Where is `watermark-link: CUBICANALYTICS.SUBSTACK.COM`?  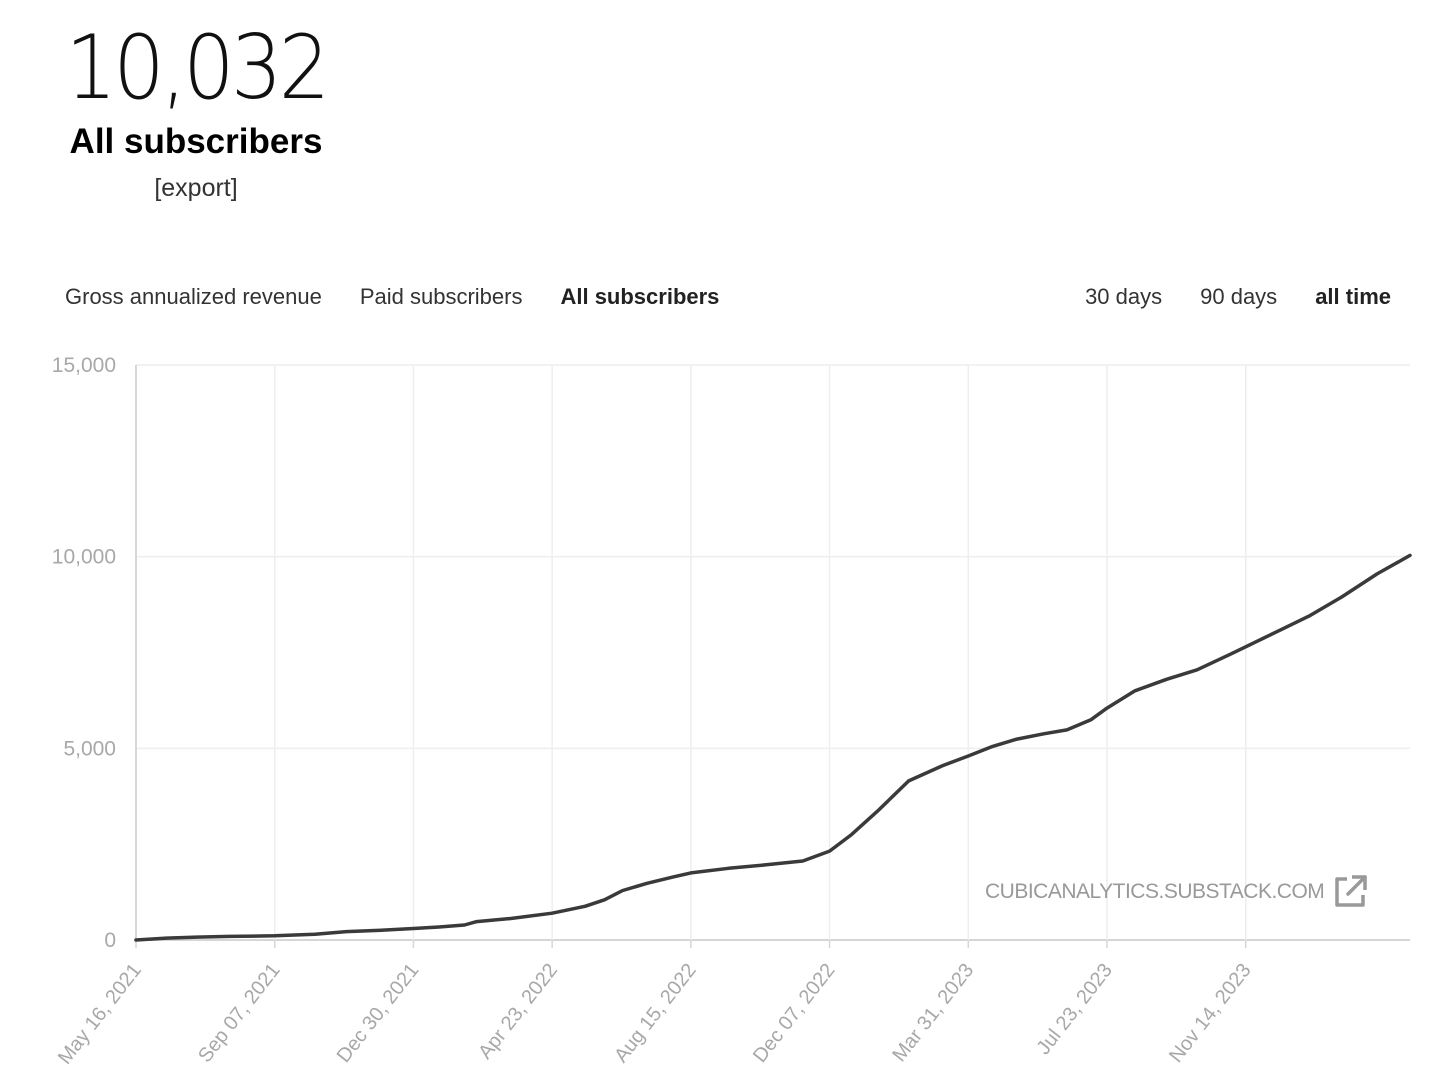 watermark-link: CUBICANALYTICS.SUBSTACK.COM is located at coordinates (1176, 892).